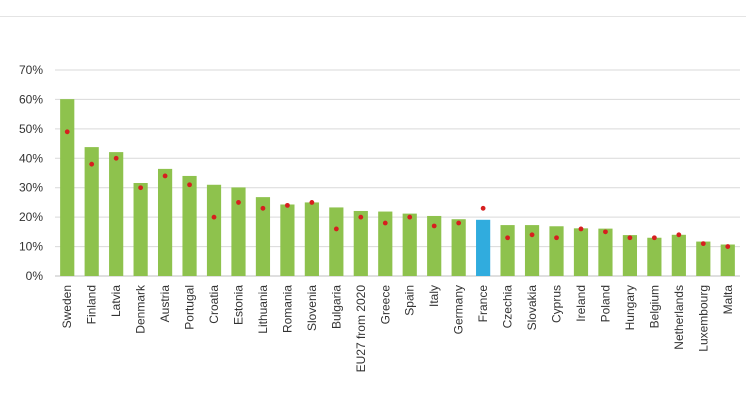 The image size is (746, 419). I want to click on top-rule, so click(373, 16).